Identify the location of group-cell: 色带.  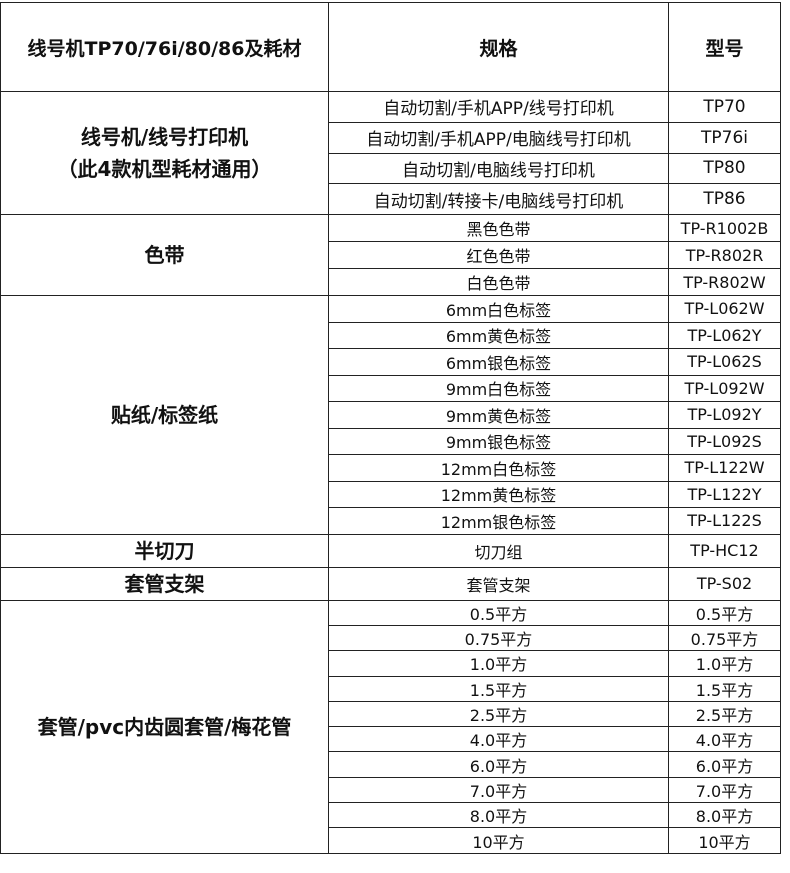
(164, 255).